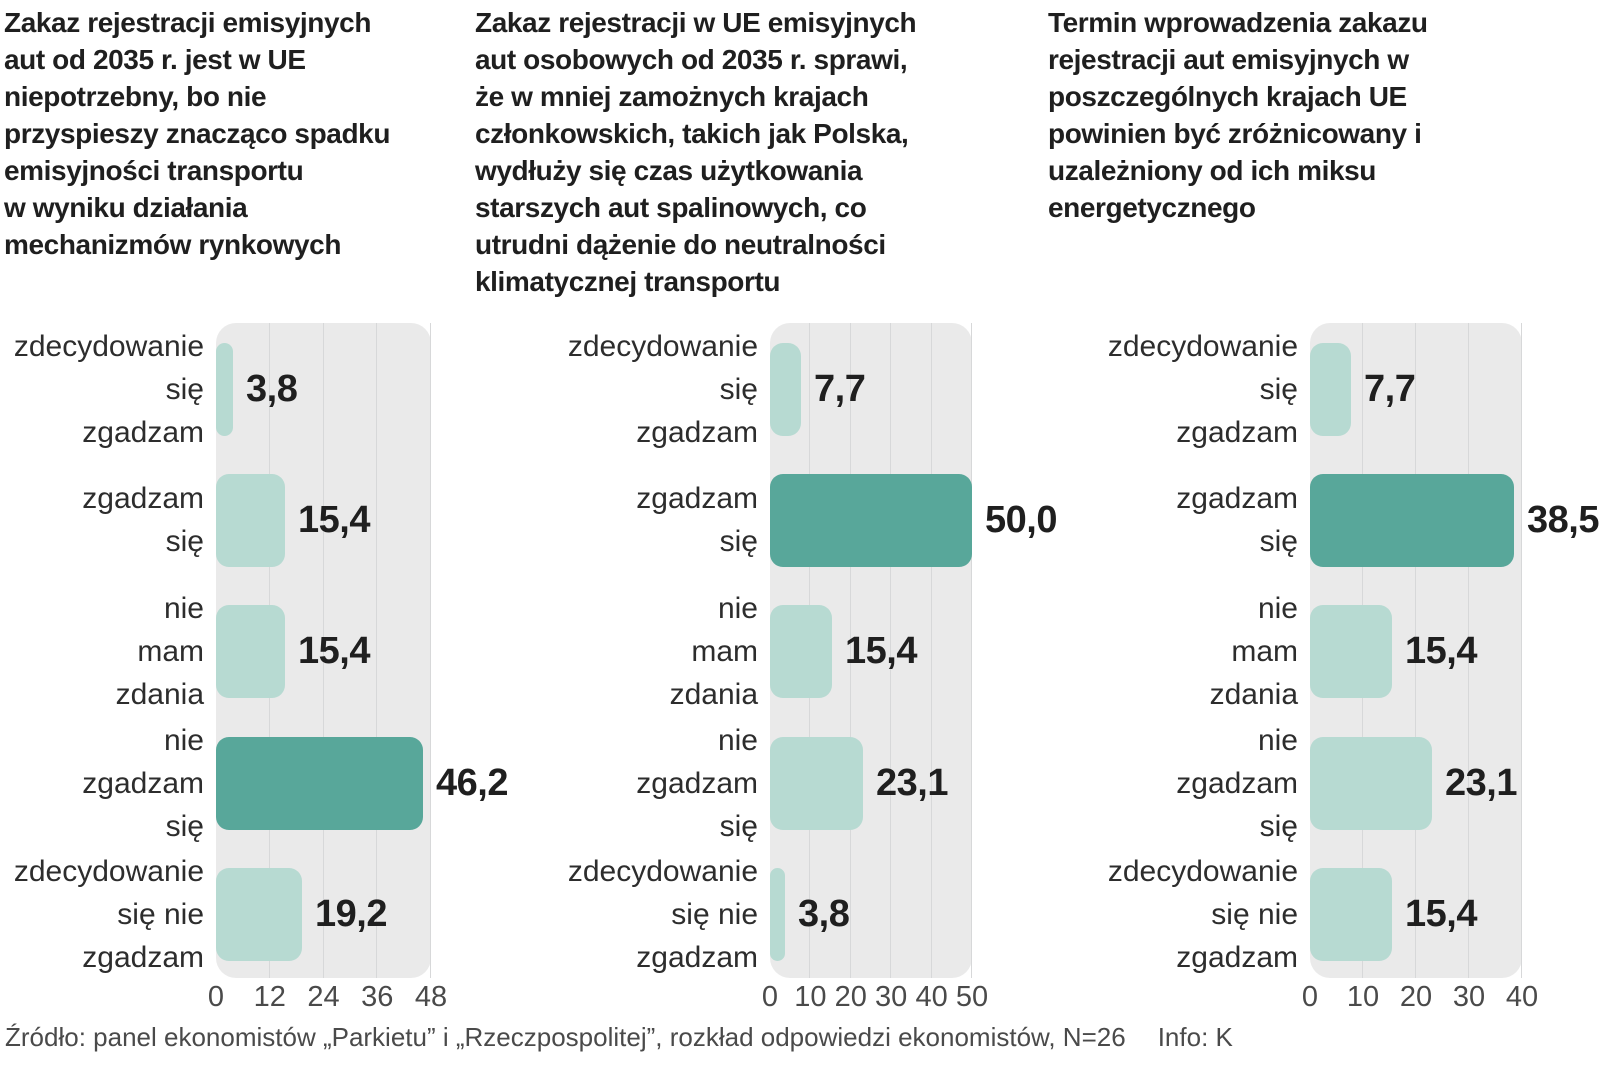 This screenshot has height=1080, width=1599. I want to click on value-label: 50,0, so click(1021, 520).